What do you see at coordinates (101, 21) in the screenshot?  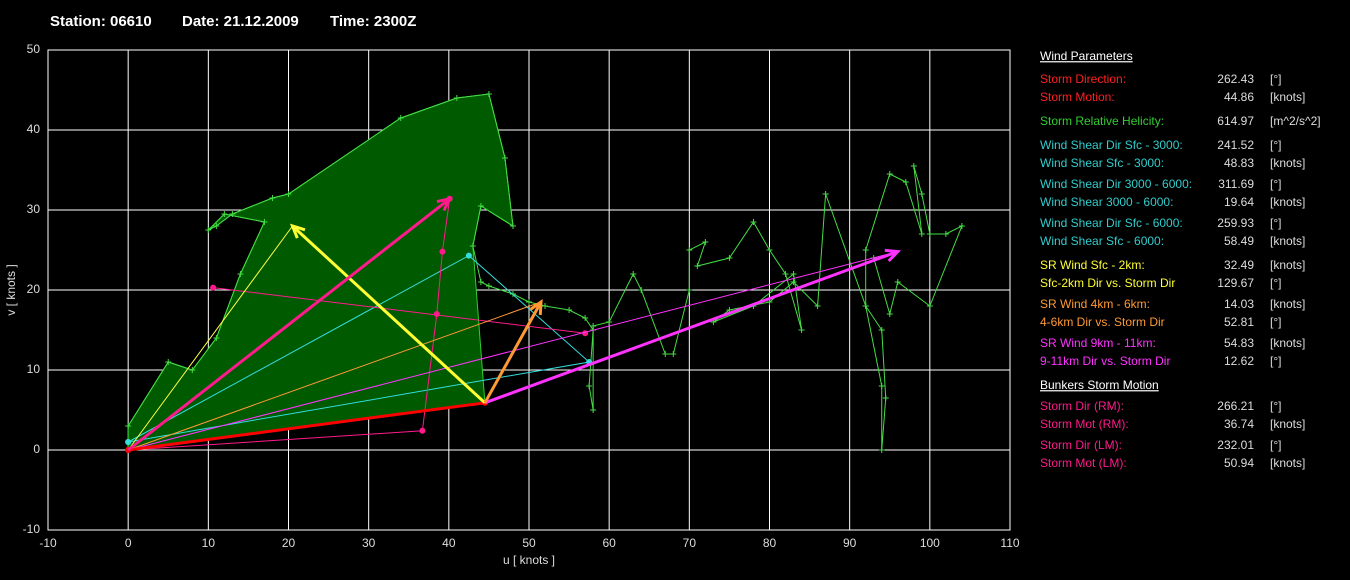 I see `station: Station: 06610` at bounding box center [101, 21].